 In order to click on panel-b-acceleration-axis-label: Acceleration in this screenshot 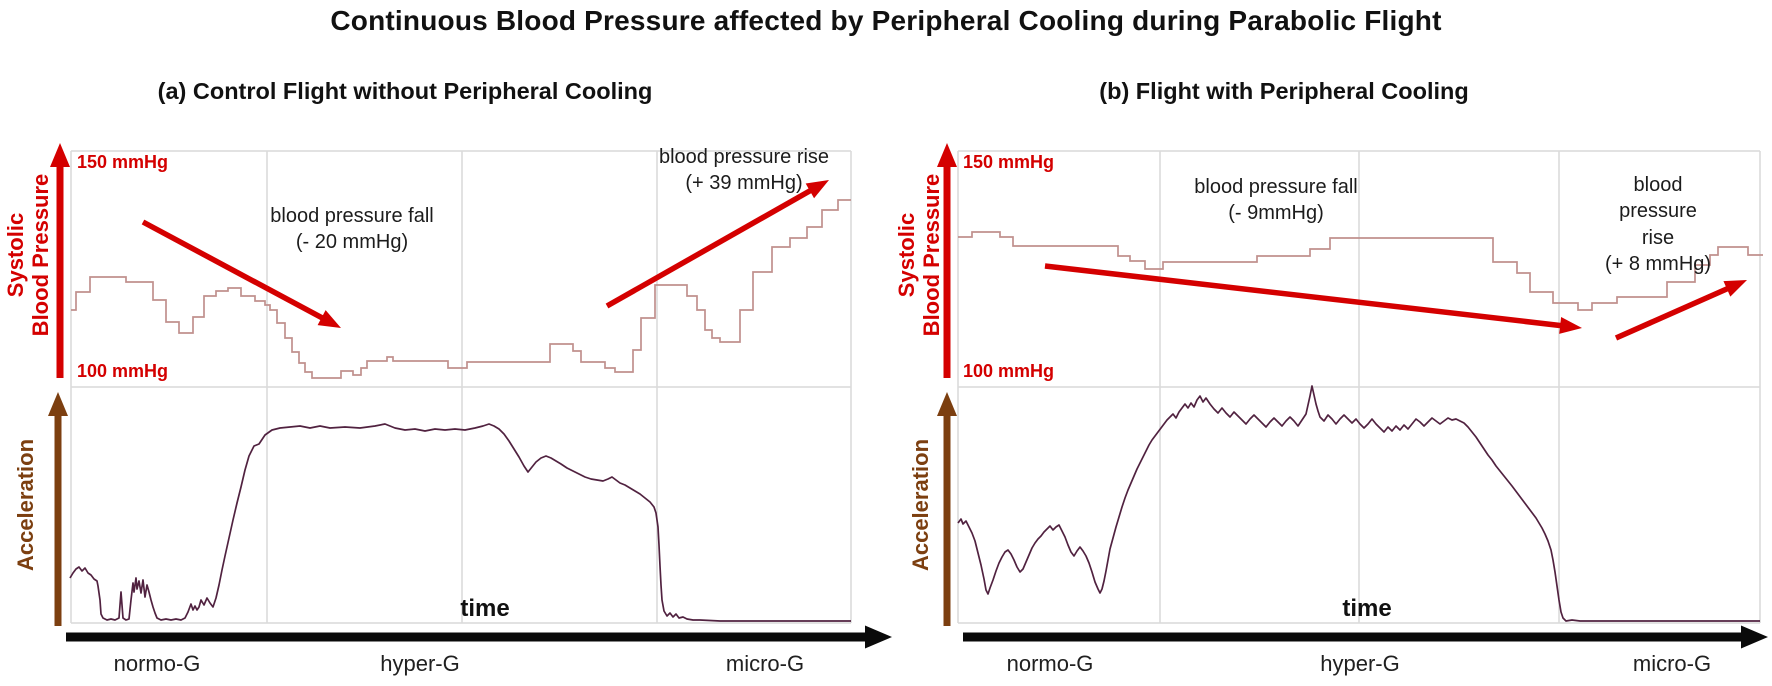, I will do `click(920, 505)`.